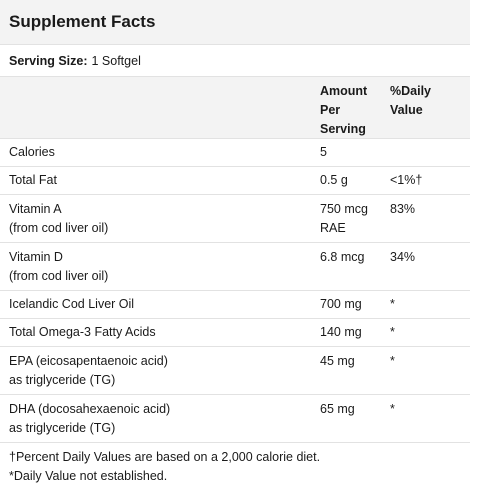 Image resolution: width=480 pixels, height=489 pixels. Describe the element at coordinates (343, 129) in the screenshot. I see `header-amount-line: Serving` at that location.